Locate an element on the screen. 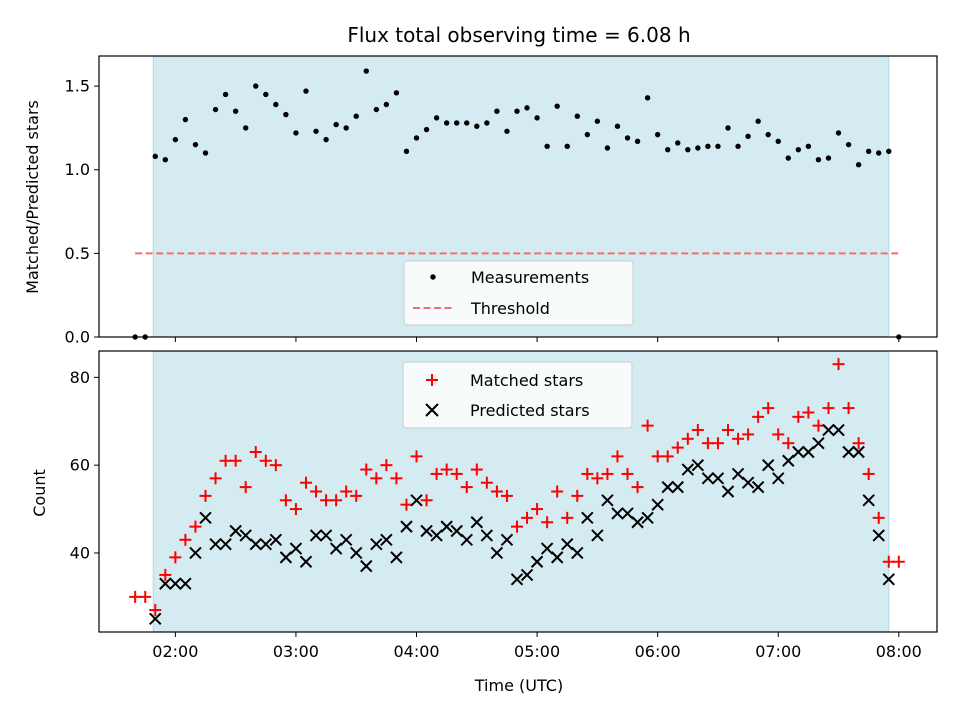 This screenshot has width=960, height=720. x-tick-label: 08:00 is located at coordinates (899, 651).